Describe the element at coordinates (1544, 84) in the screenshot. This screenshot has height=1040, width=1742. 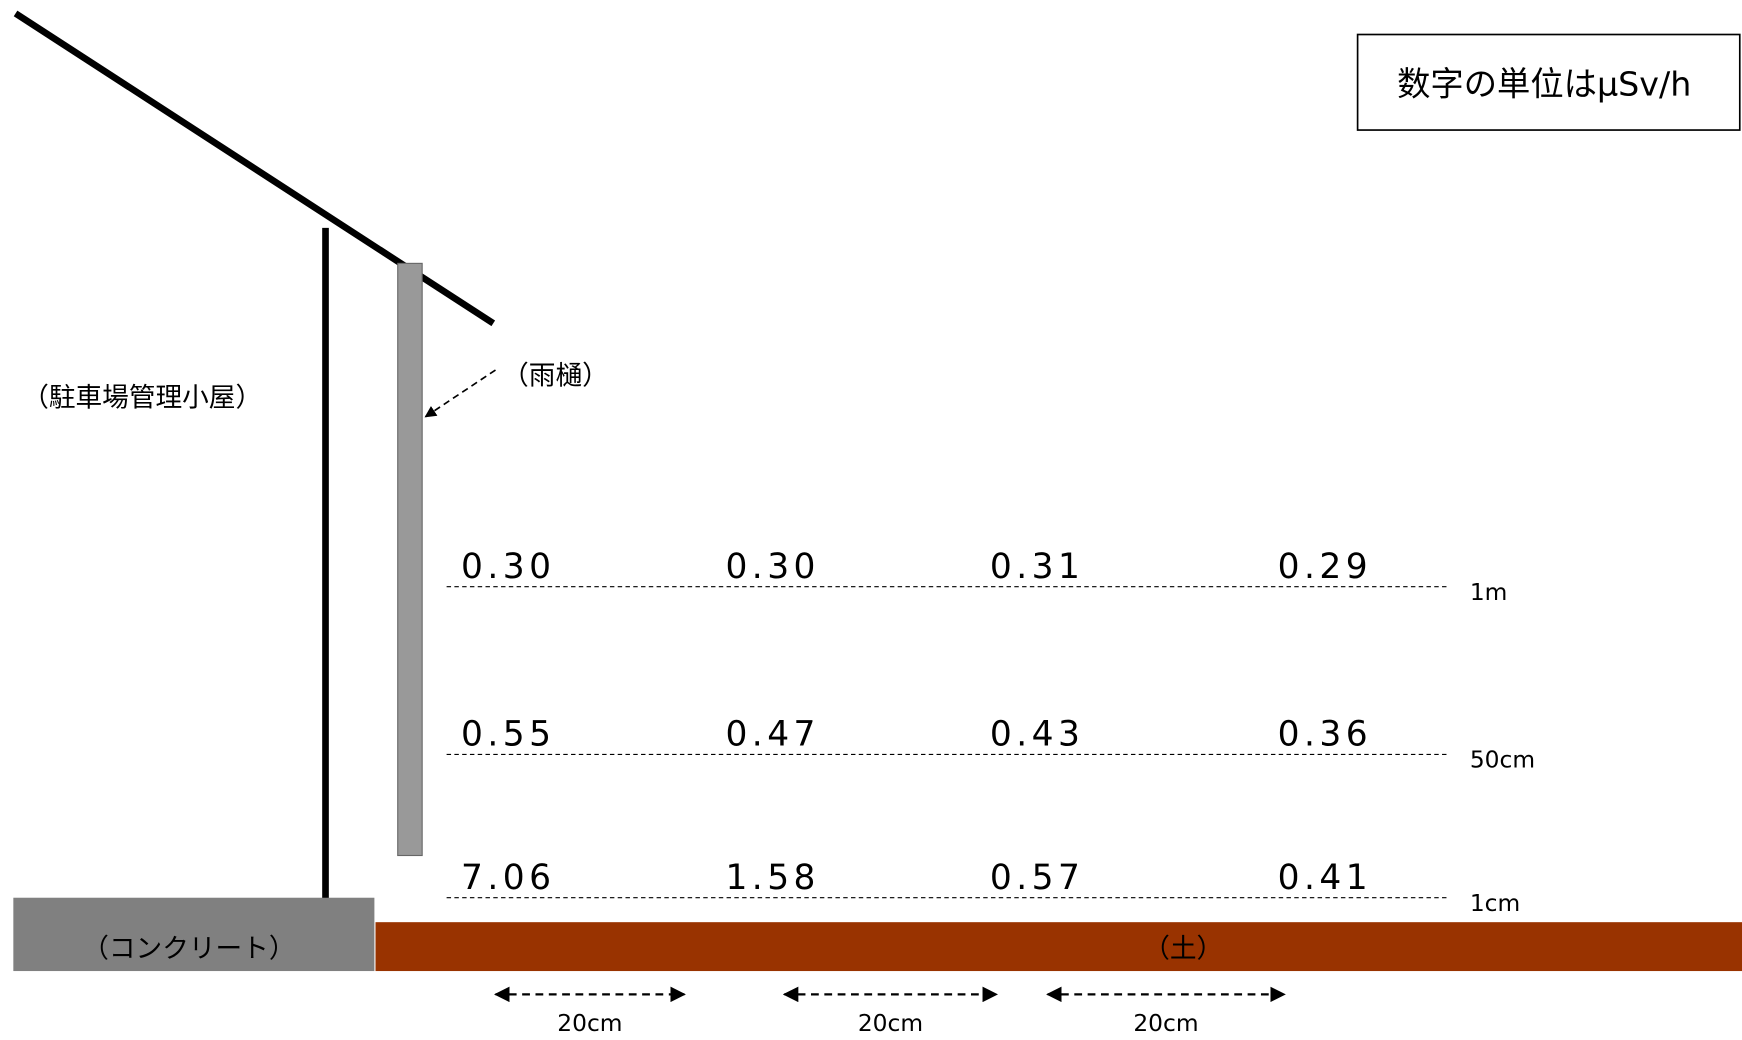
I see `unit-note: 数字の単位はμSv/h` at that location.